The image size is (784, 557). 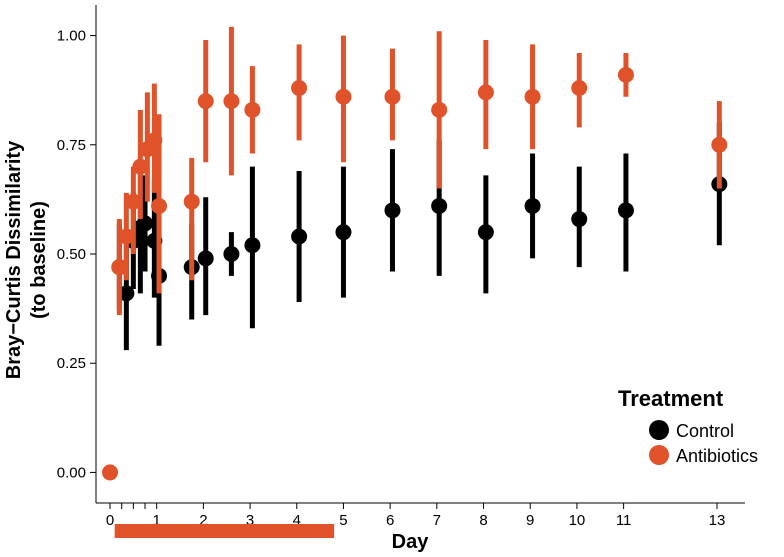 I want to click on y-tick-label: 1.00, so click(x=71, y=36).